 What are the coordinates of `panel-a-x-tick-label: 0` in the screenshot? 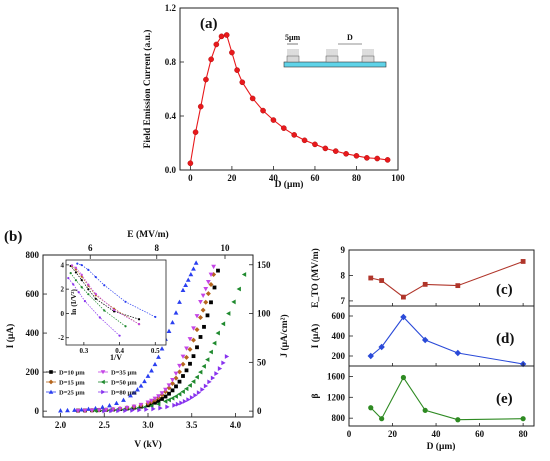 It's located at (190, 178).